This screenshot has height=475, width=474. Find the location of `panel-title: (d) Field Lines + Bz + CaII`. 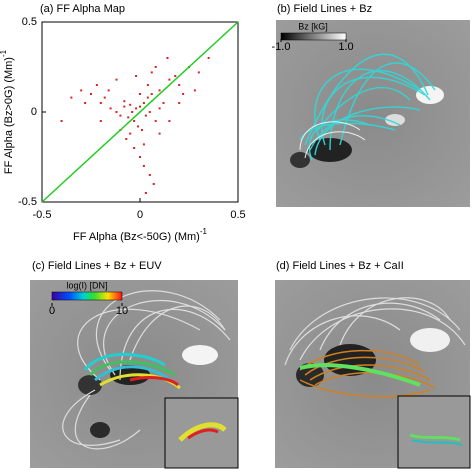

panel-title: (d) Field Lines + Bz + CaII is located at coordinates (340, 266).